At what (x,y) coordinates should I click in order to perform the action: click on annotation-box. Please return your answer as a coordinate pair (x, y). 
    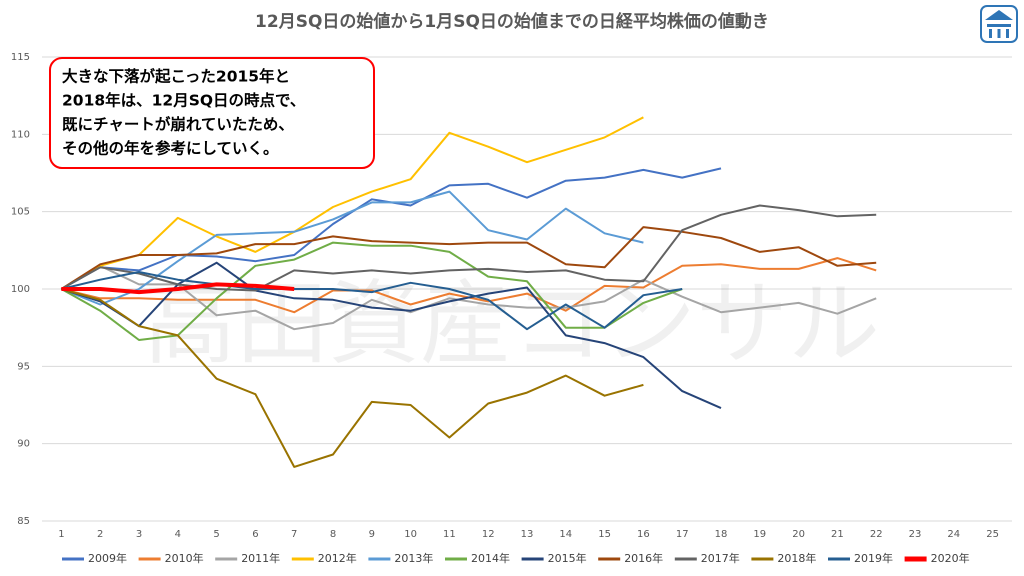
    Looking at the image, I should click on (212, 113).